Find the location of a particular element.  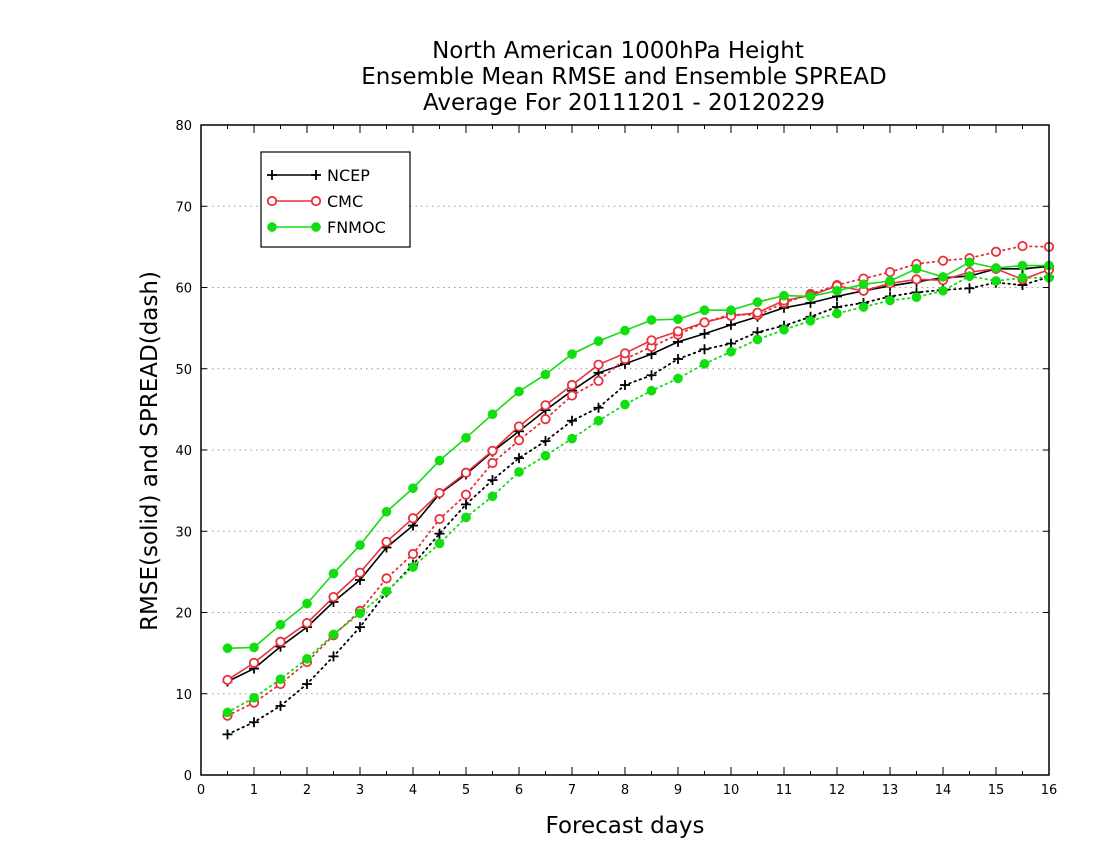

y-tick-label: 30 is located at coordinates (183, 532).